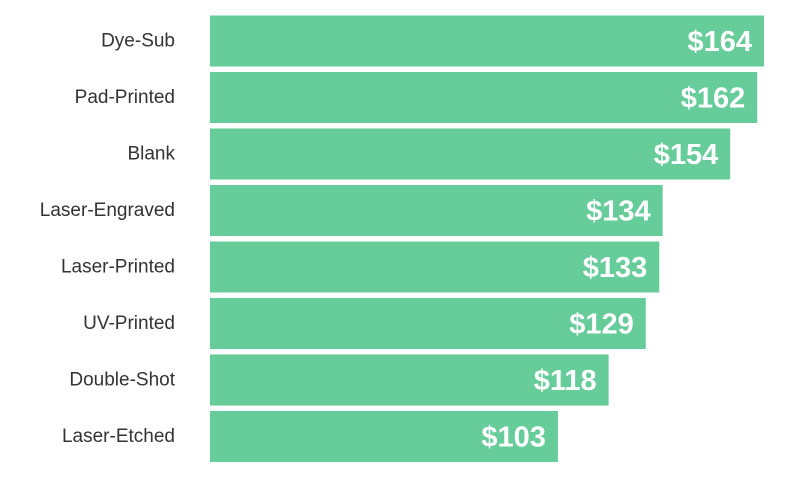 This screenshot has height=500, width=800. Describe the element at coordinates (151, 154) in the screenshot. I see `category-label: Blank` at that location.